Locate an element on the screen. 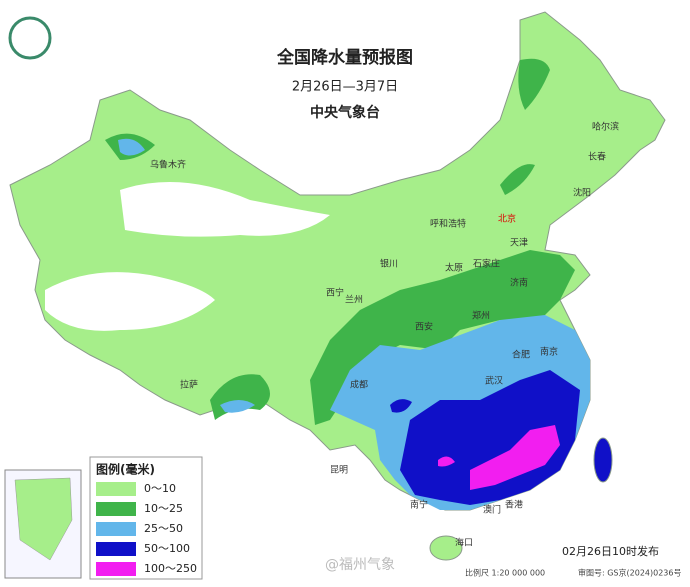  legend-label: 10～25 is located at coordinates (163, 508).